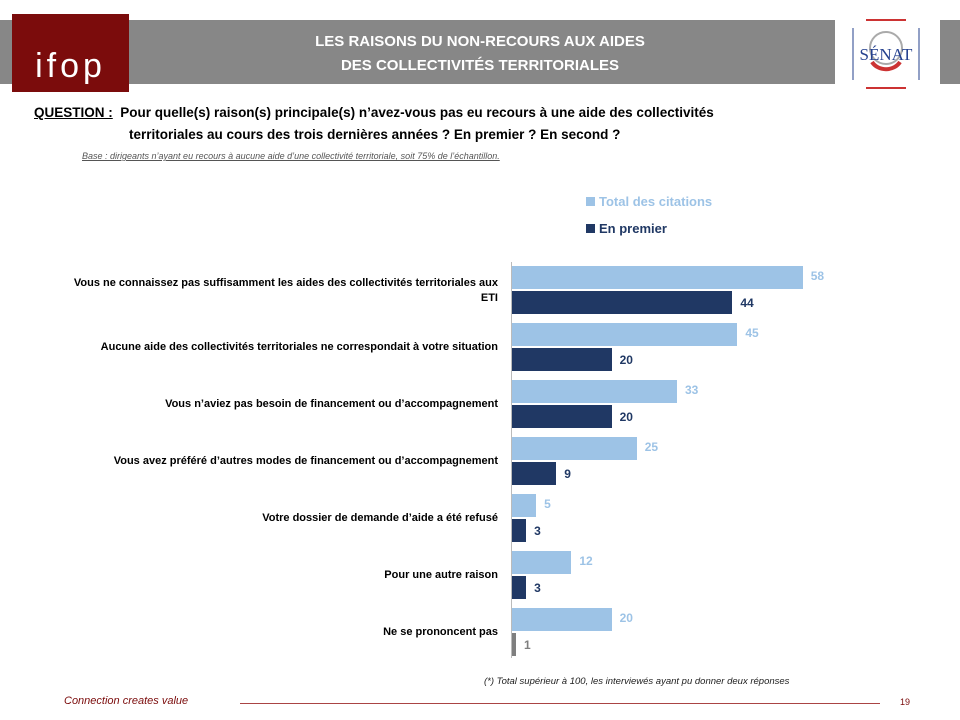 The image size is (960, 720). What do you see at coordinates (527, 645) in the screenshot?
I see `value-label-en-premier: 1` at bounding box center [527, 645].